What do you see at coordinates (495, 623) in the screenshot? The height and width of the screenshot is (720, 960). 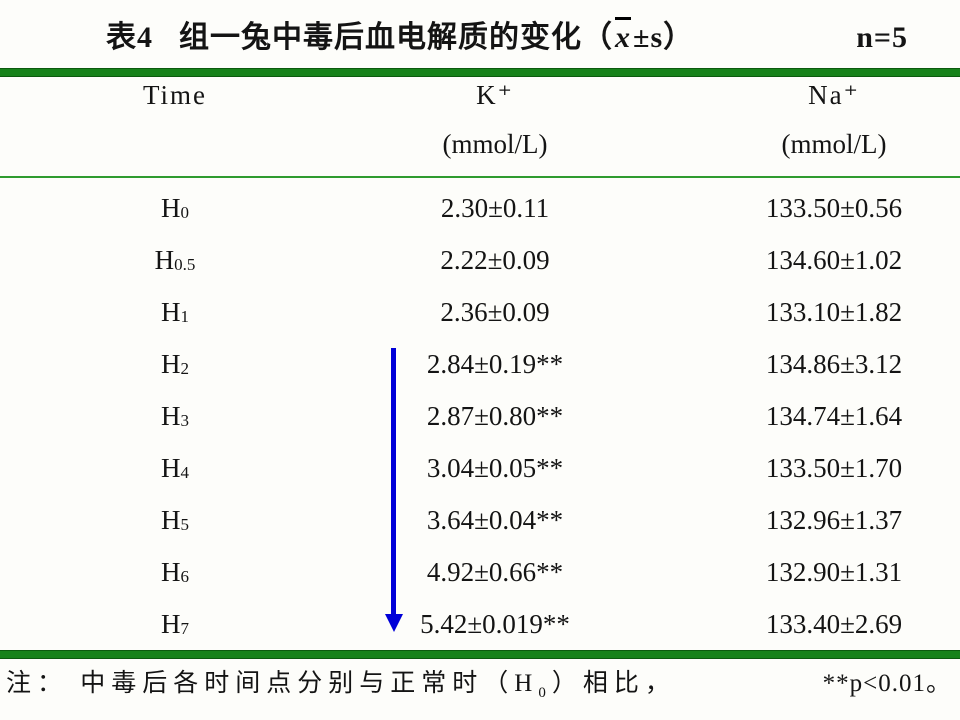 I see `k-cell: 5.42±0.019**` at bounding box center [495, 623].